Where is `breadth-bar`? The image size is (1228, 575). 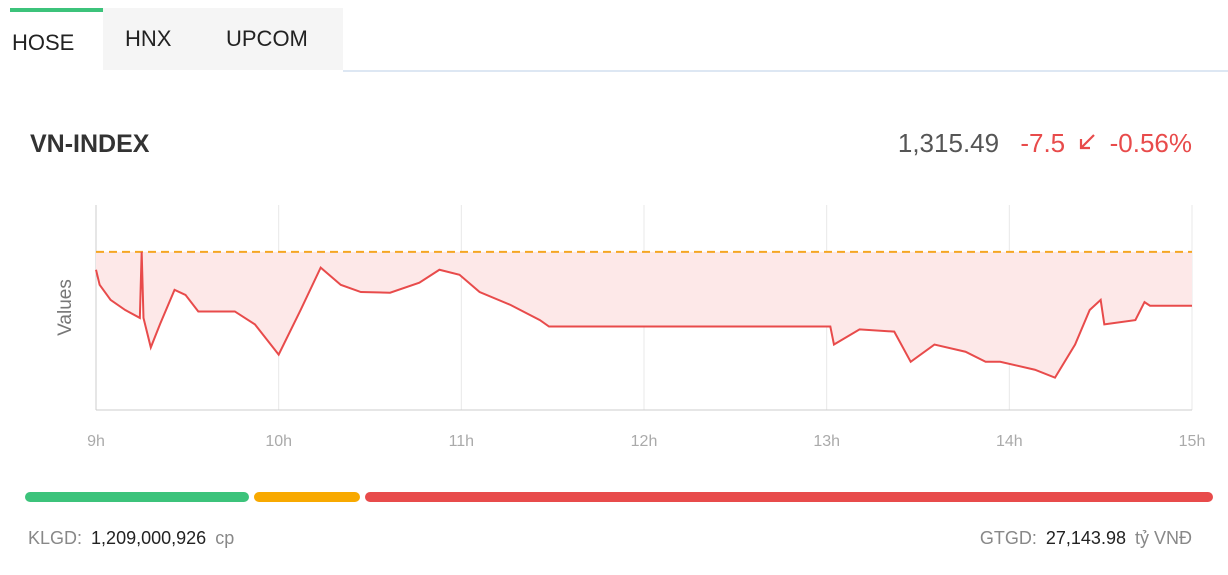
breadth-bar is located at coordinates (619, 497).